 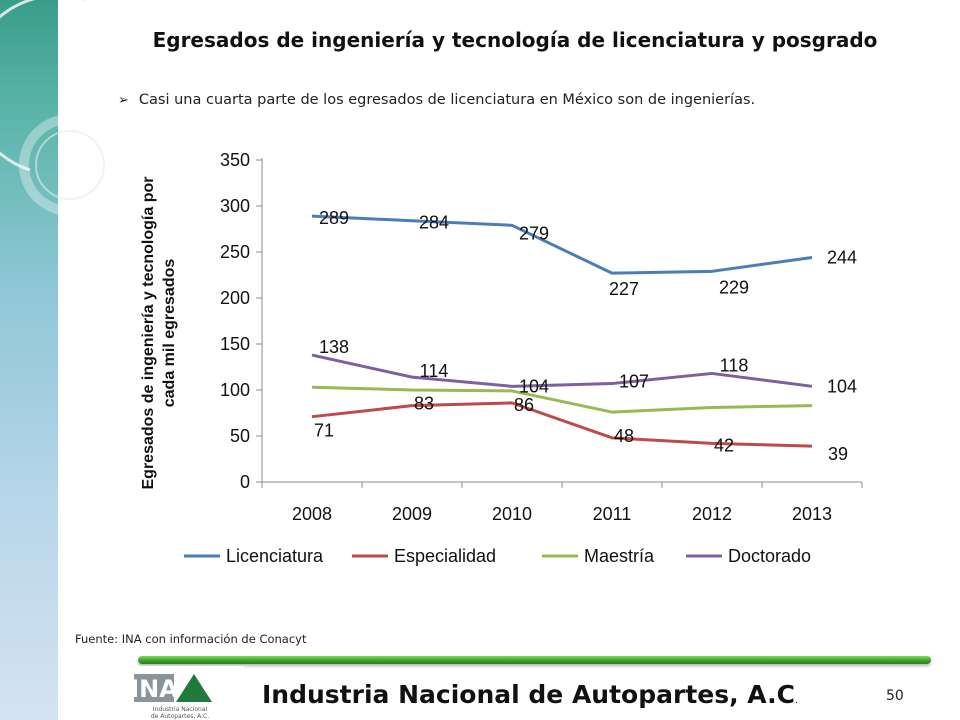 I want to click on footer-organization: Industria Nacional de Autopartes, A.C., so click(x=530, y=694).